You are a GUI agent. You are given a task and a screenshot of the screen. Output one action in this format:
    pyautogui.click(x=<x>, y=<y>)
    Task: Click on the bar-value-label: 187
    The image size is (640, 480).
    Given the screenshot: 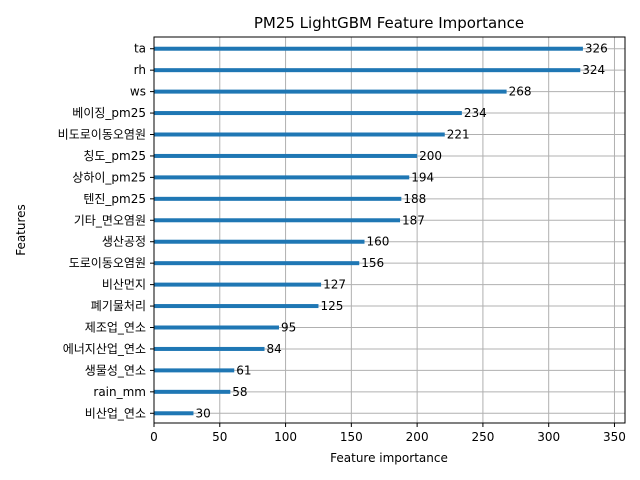 What is the action you would take?
    pyautogui.click(x=413, y=220)
    